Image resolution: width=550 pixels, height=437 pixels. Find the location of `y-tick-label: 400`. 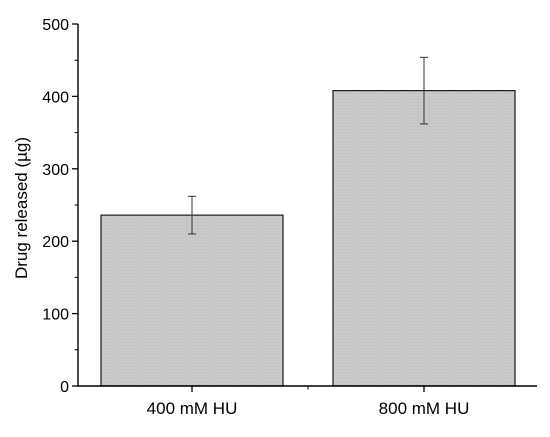

y-tick-label: 400 is located at coordinates (55, 97).